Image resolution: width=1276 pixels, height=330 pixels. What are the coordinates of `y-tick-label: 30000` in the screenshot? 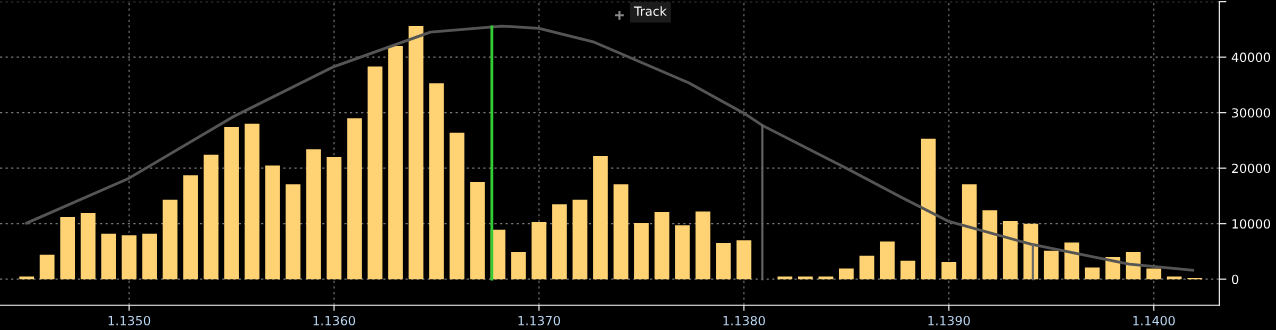 It's located at (1251, 113).